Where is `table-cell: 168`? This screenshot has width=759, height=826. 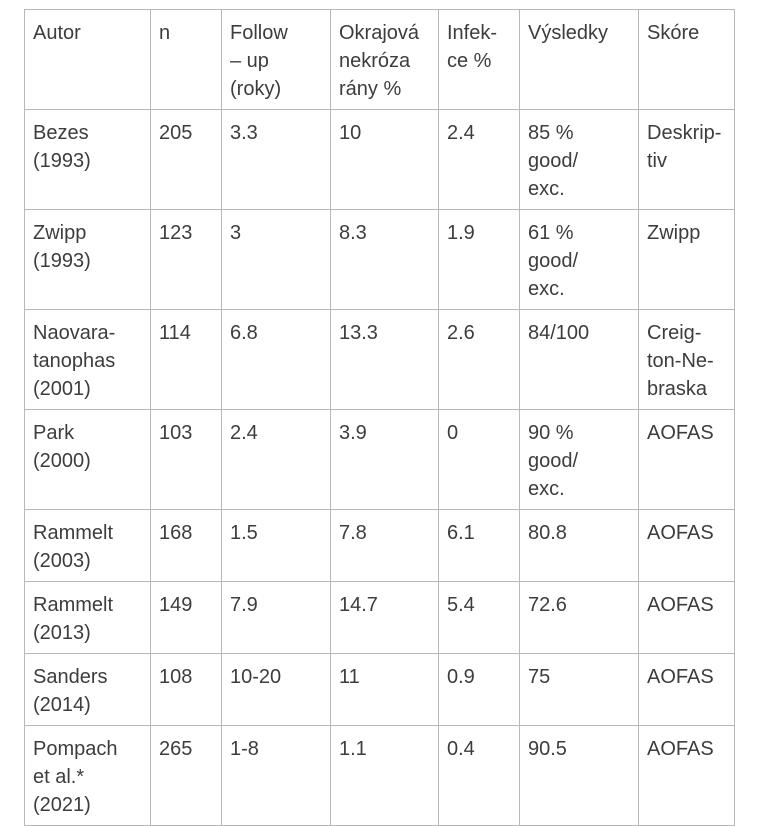
table-cell: 168 is located at coordinates (186, 545).